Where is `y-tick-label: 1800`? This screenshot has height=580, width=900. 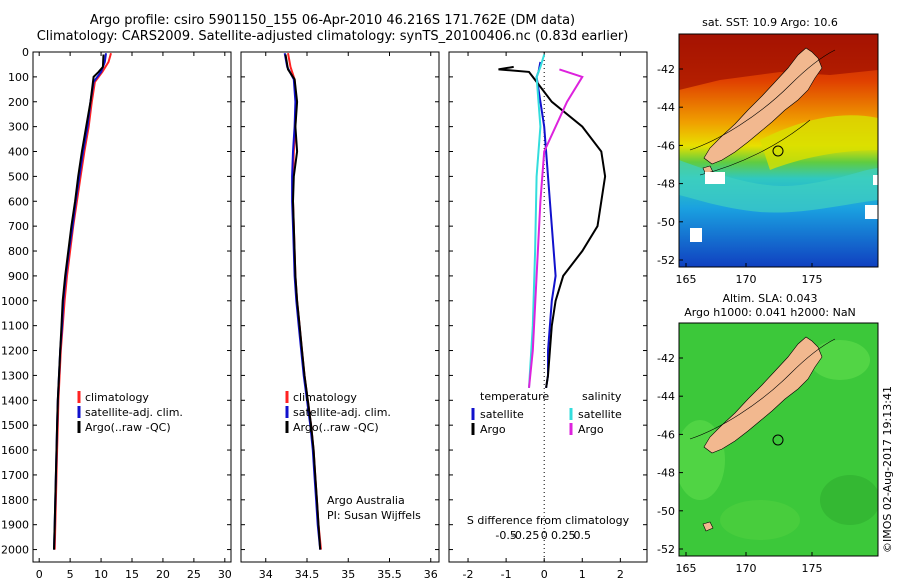 y-tick-label: 1800 is located at coordinates (15, 500).